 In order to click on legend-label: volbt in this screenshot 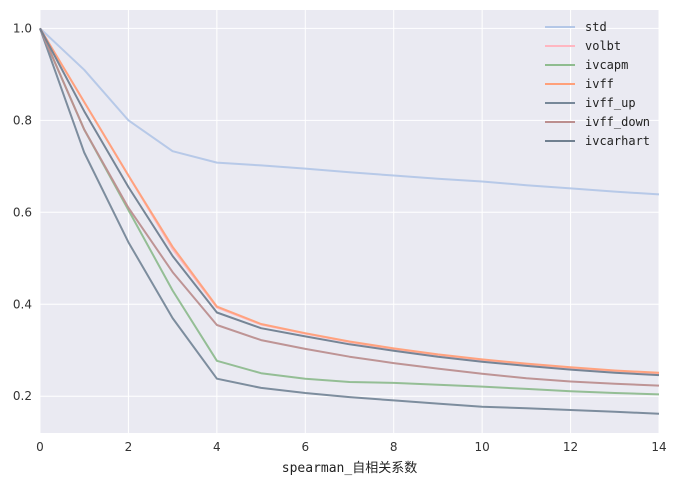, I will do `click(603, 46)`.